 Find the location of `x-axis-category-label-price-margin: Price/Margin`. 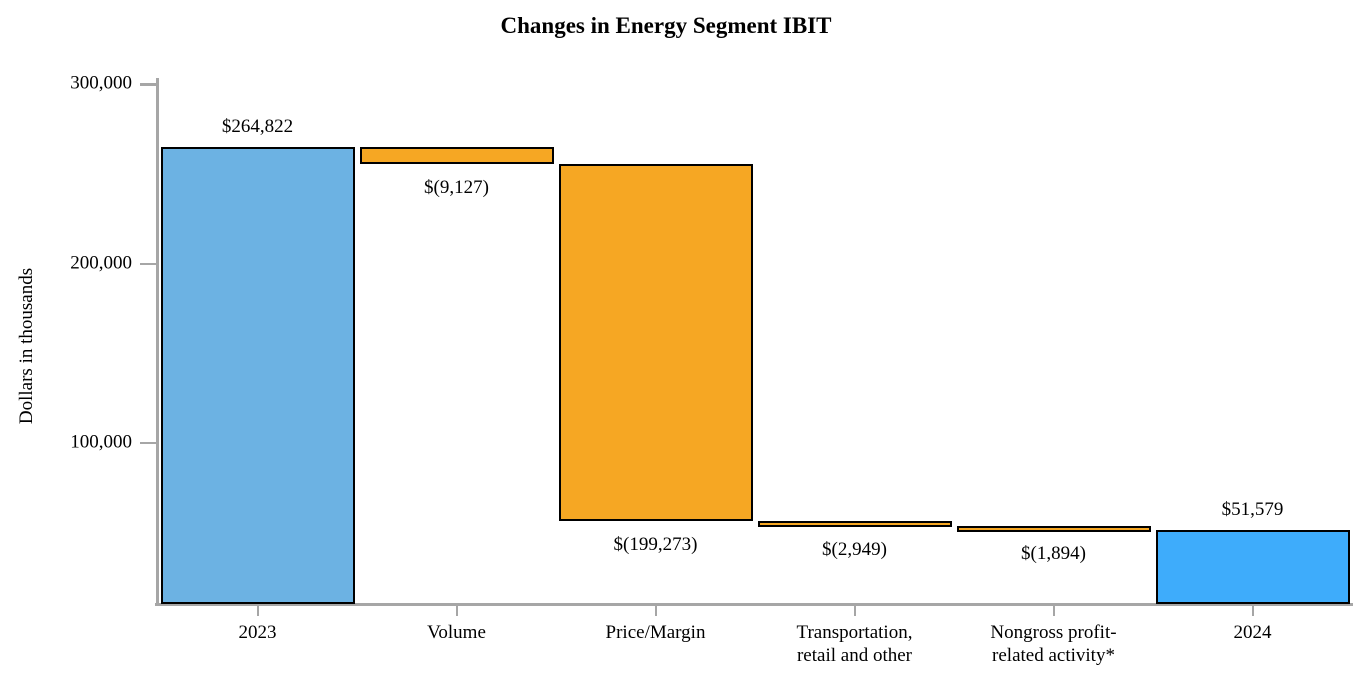

x-axis-category-label-price-margin: Price/Margin is located at coordinates (656, 632).